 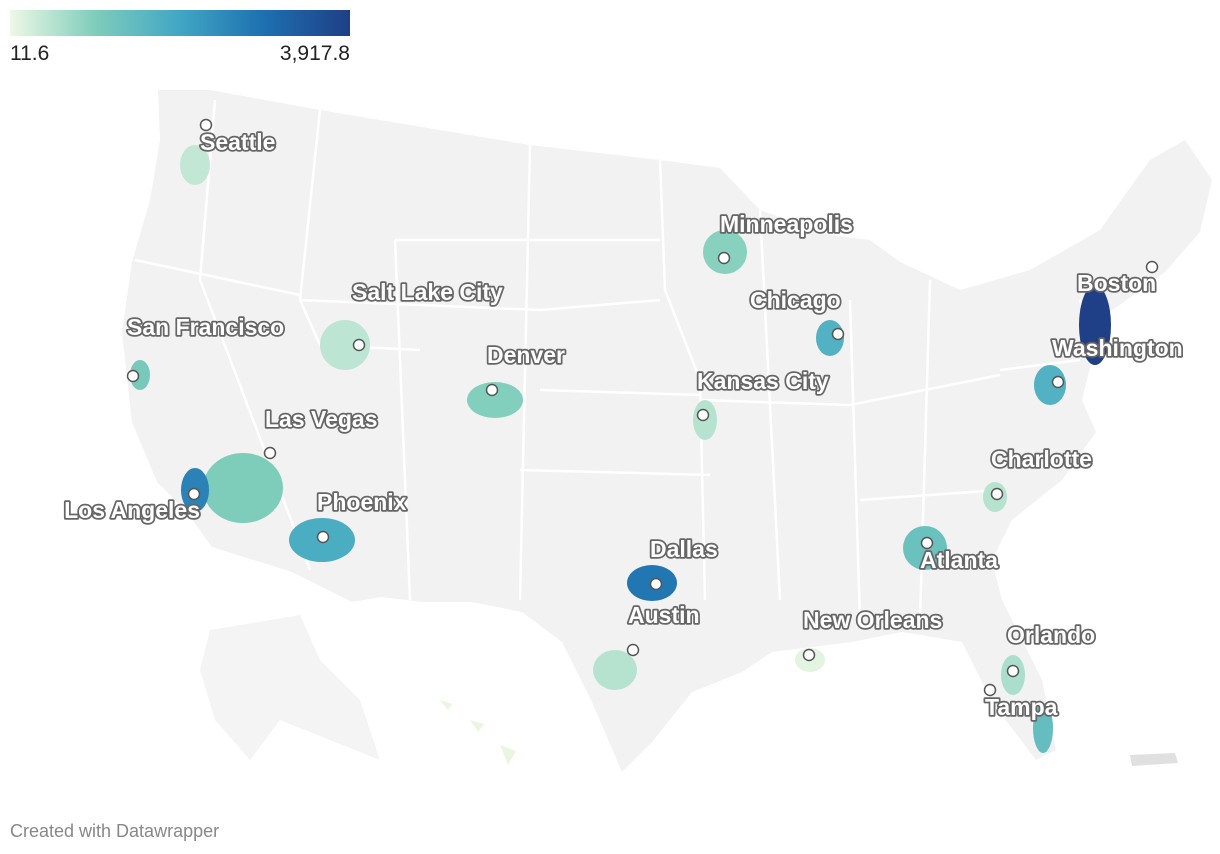 I want to click on footer: Created with Datawrapper, so click(x=114, y=831).